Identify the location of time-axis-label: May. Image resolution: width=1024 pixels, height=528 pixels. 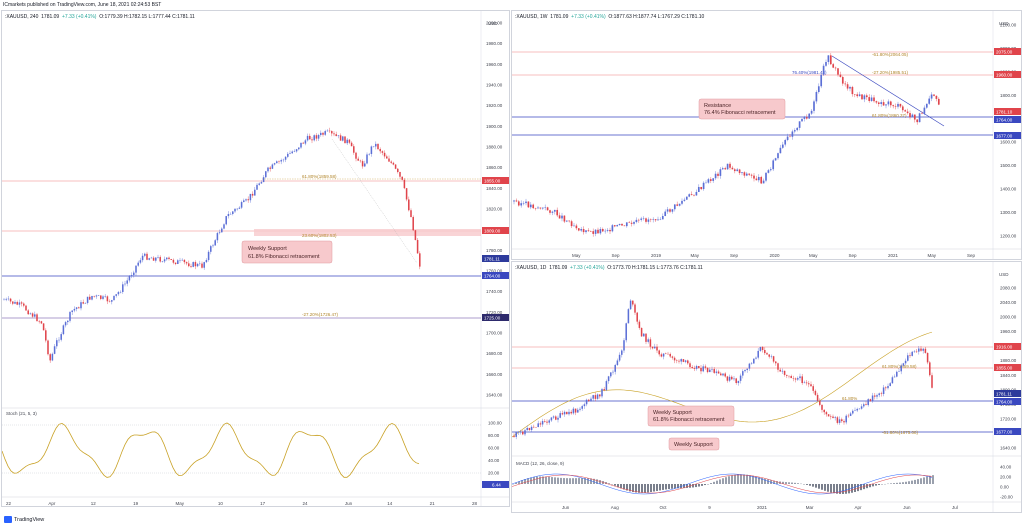
(932, 255).